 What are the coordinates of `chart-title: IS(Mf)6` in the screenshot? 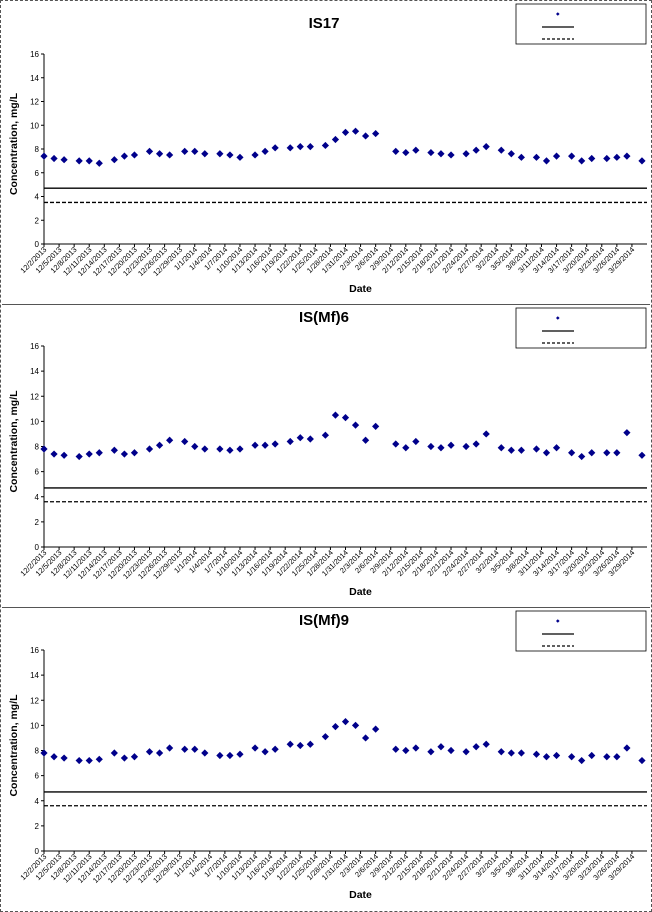 It's located at (324, 317).